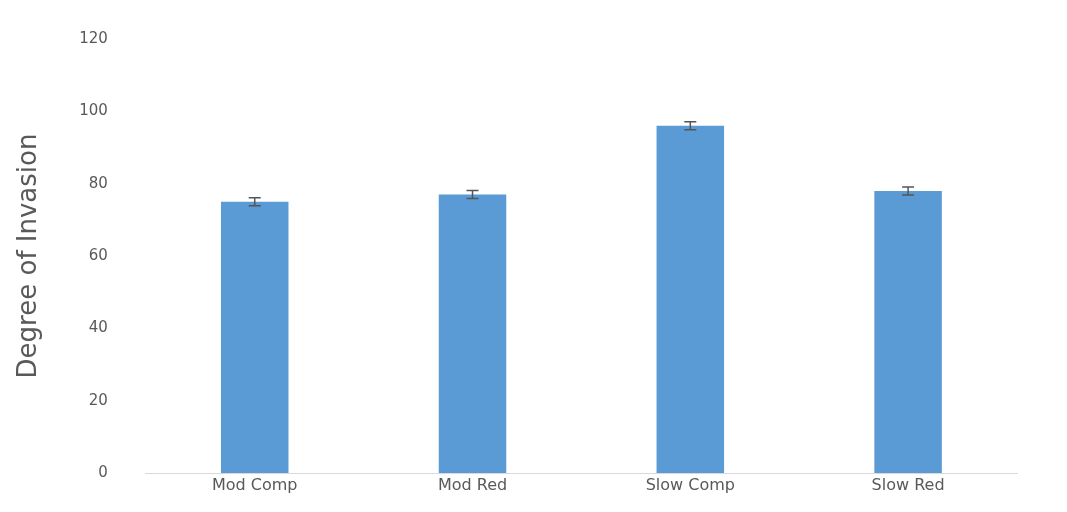 This screenshot has height=512, width=1067. What do you see at coordinates (908, 484) in the screenshot?
I see `x-tick-label: Slow Red` at bounding box center [908, 484].